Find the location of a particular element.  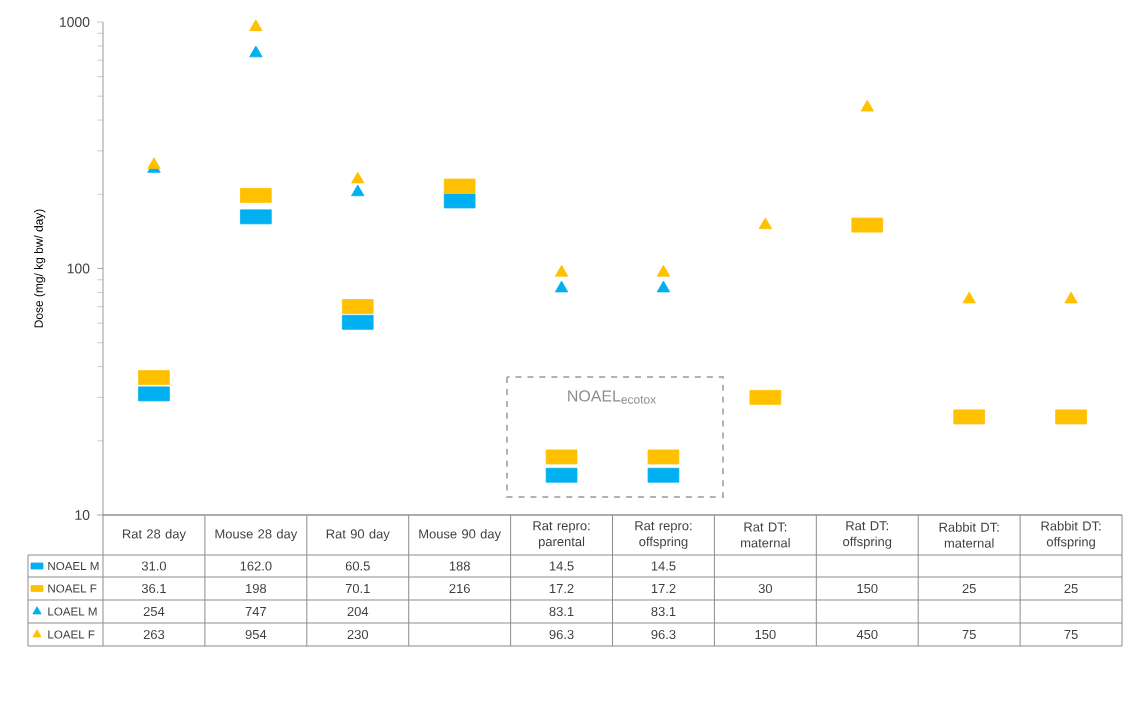

x-tick-label: Mouse 28 day is located at coordinates (256, 535).